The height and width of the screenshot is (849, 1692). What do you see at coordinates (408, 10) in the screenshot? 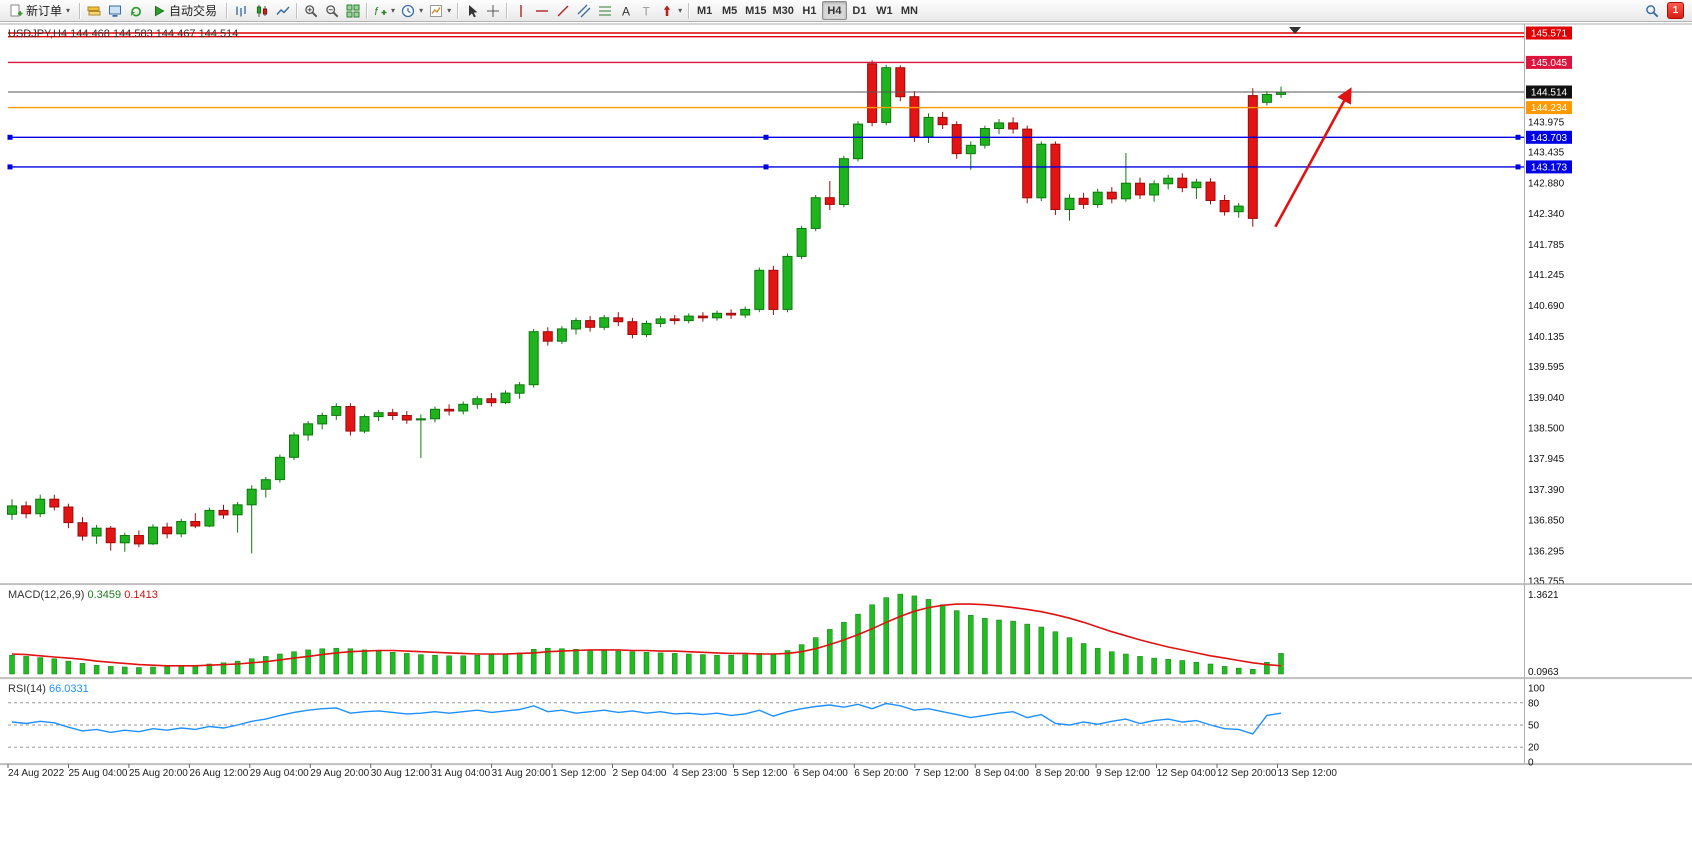
I see `periods-icon` at bounding box center [408, 10].